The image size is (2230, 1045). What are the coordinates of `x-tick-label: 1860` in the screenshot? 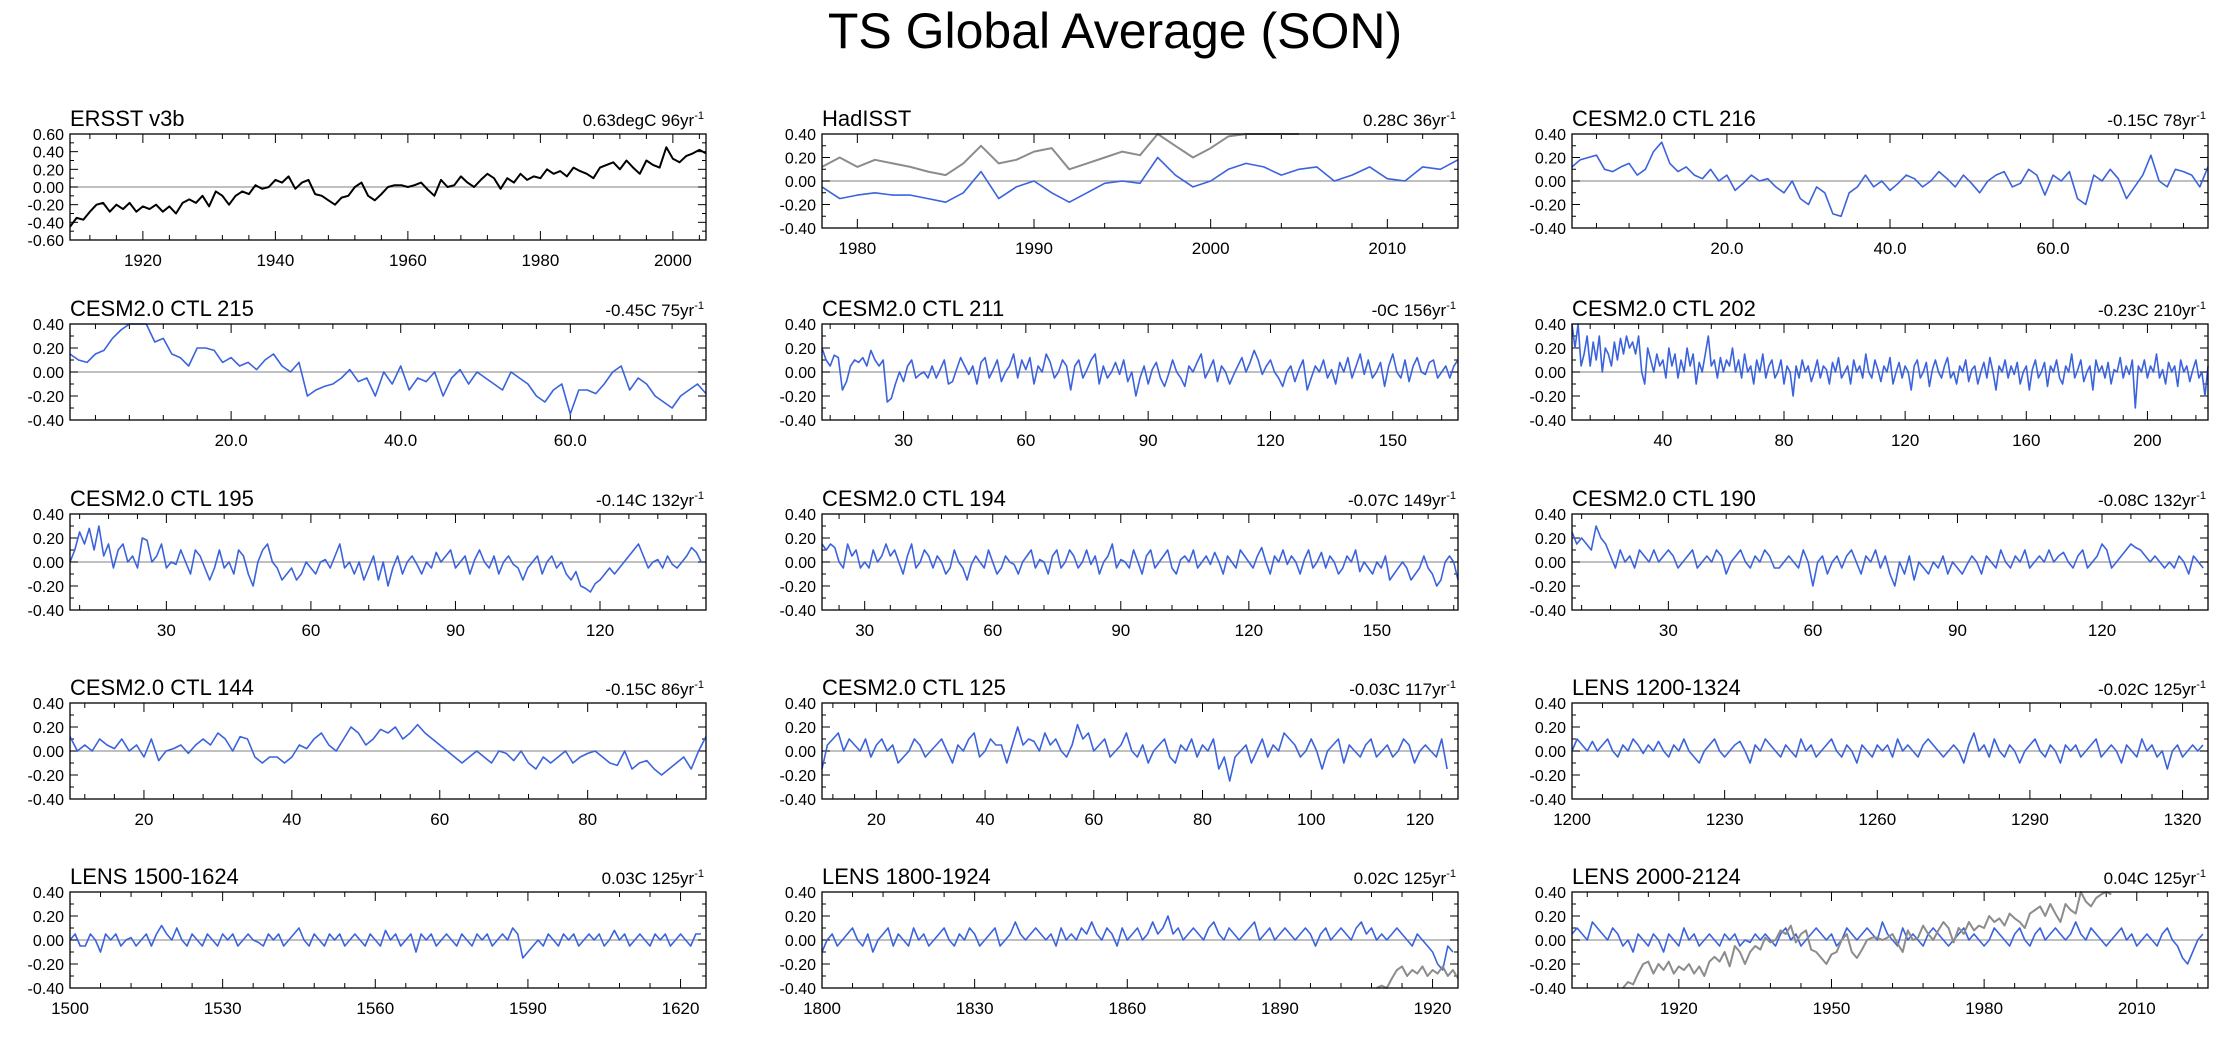 It's located at (1127, 1008).